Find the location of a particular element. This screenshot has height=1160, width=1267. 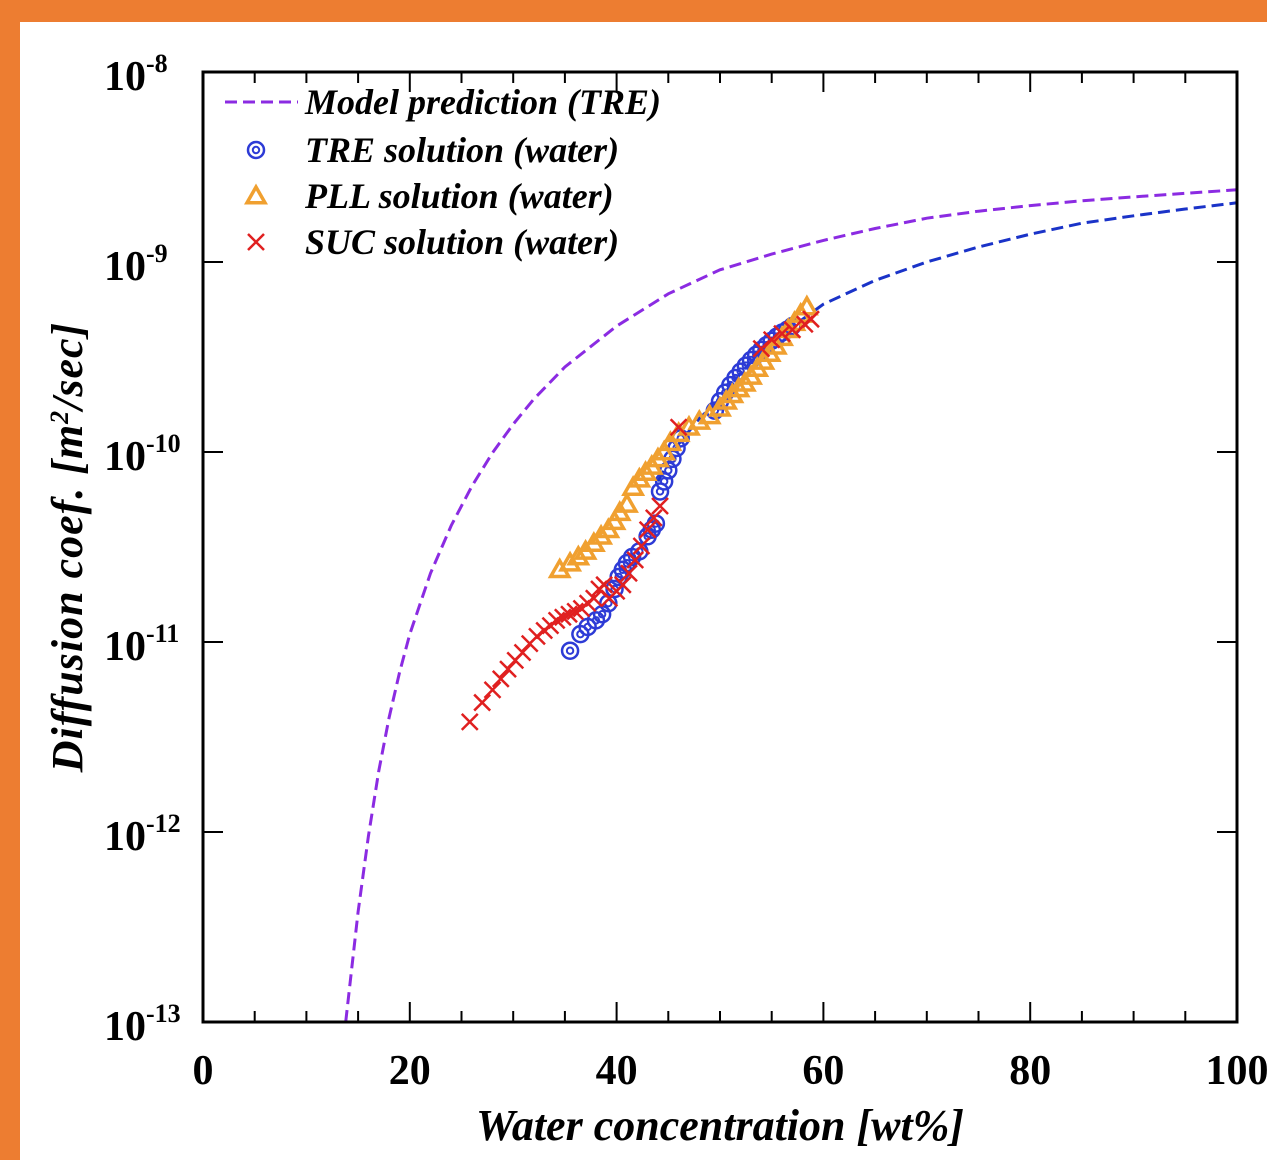

legend-item-pll-solution-water: PLL solution (water) is located at coordinates (428, 196).